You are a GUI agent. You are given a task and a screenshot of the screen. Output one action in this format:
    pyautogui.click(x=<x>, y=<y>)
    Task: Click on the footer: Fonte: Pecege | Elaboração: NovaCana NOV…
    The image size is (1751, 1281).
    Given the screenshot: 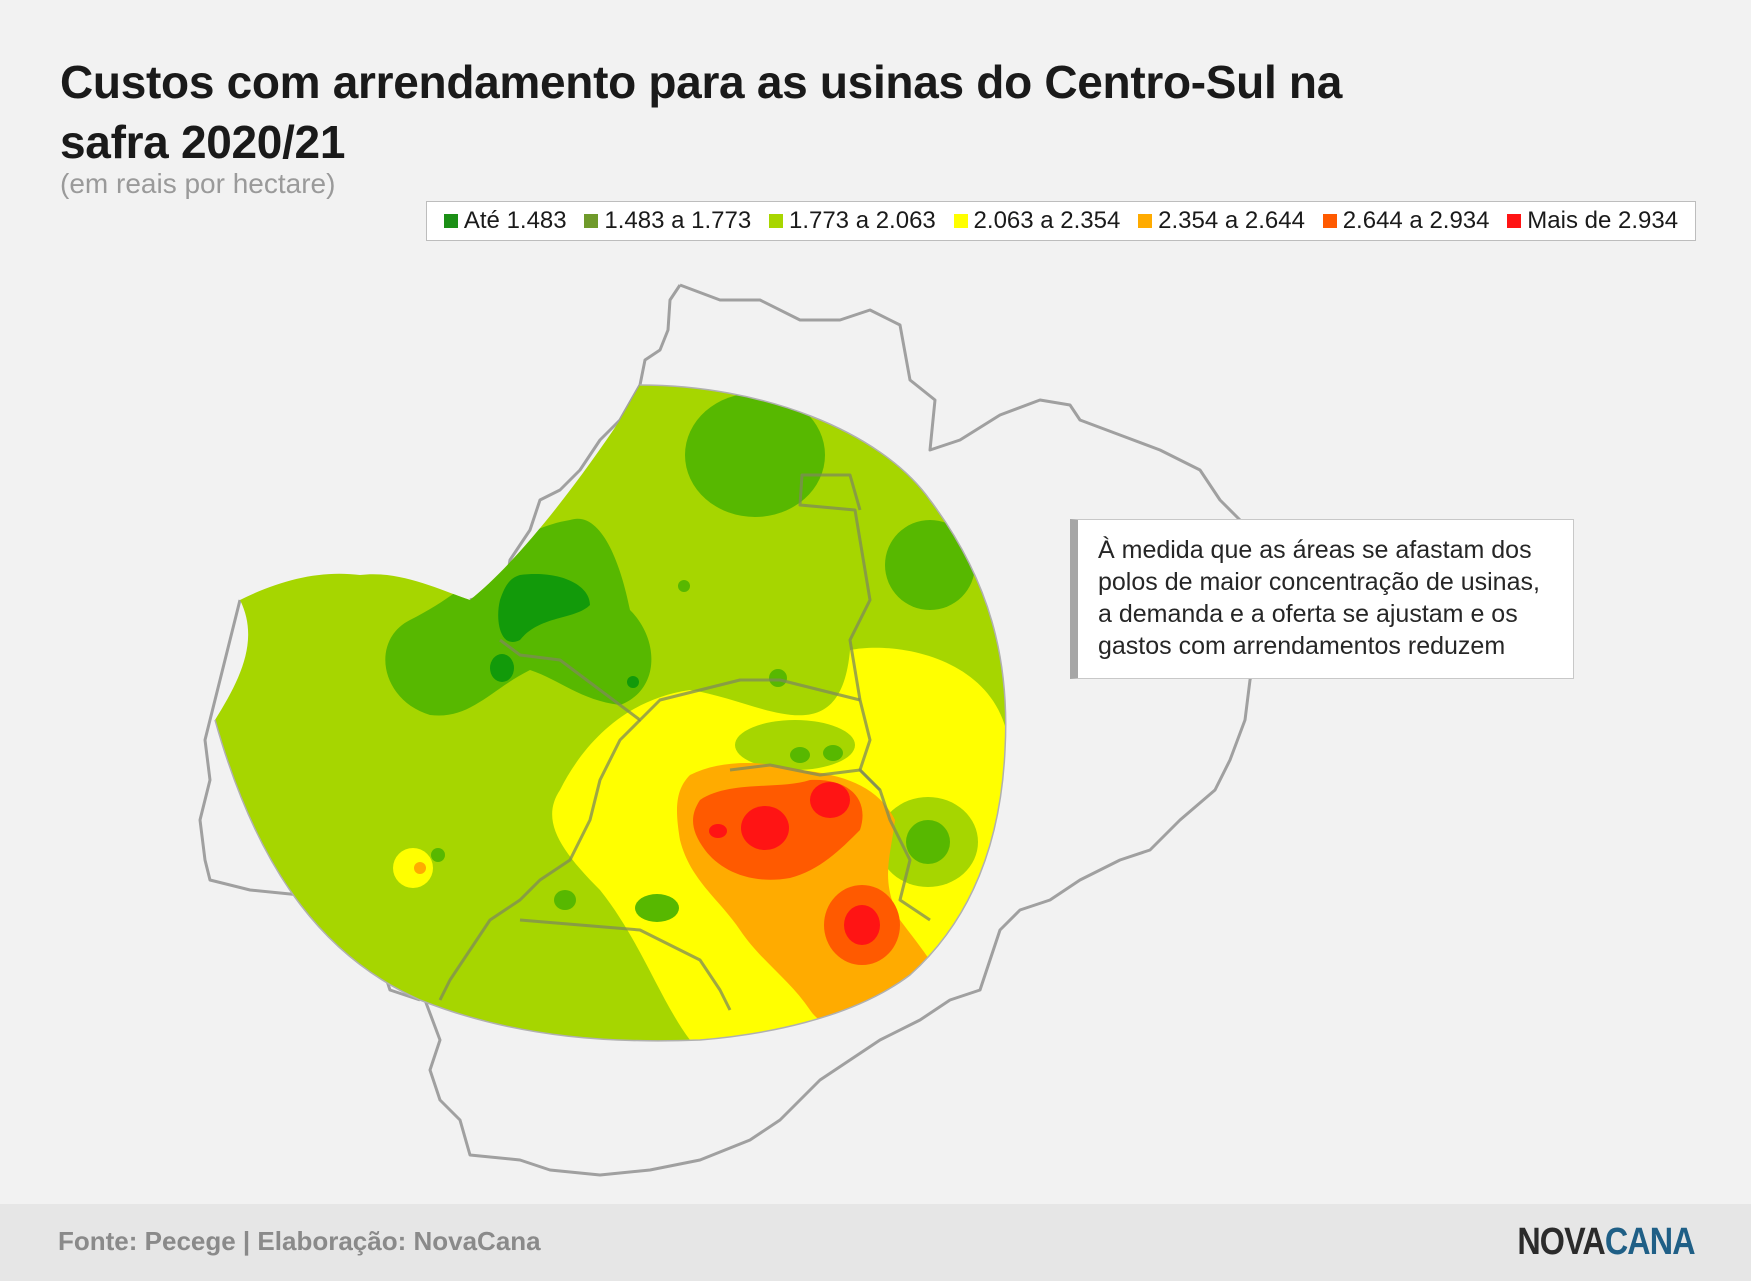 What is the action you would take?
    pyautogui.click(x=875, y=1242)
    